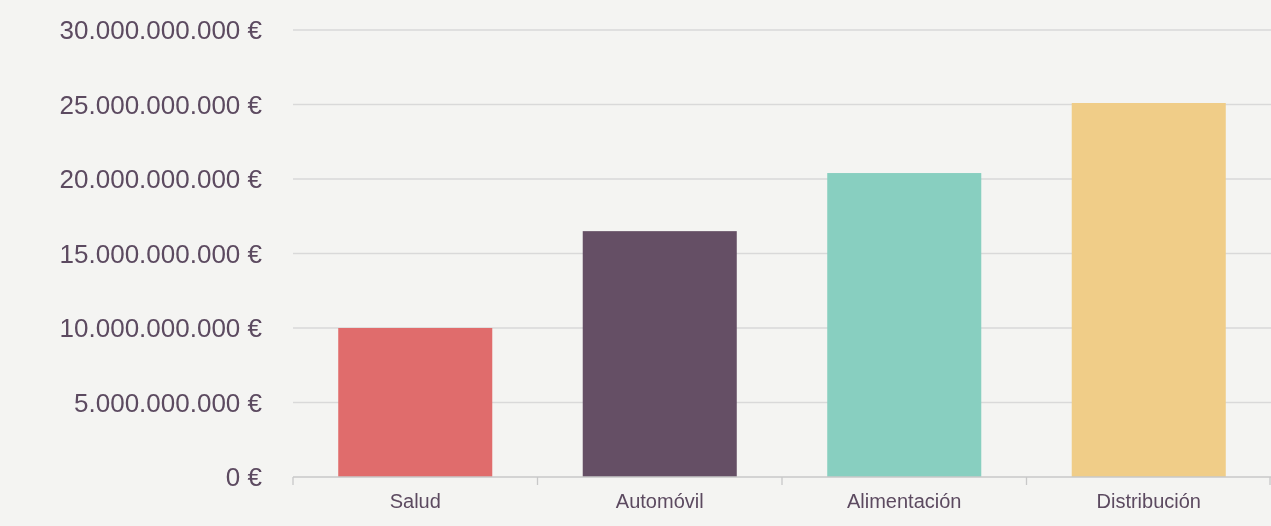 The height and width of the screenshot is (526, 1271). I want to click on x-tick-label: Salud, so click(415, 501).